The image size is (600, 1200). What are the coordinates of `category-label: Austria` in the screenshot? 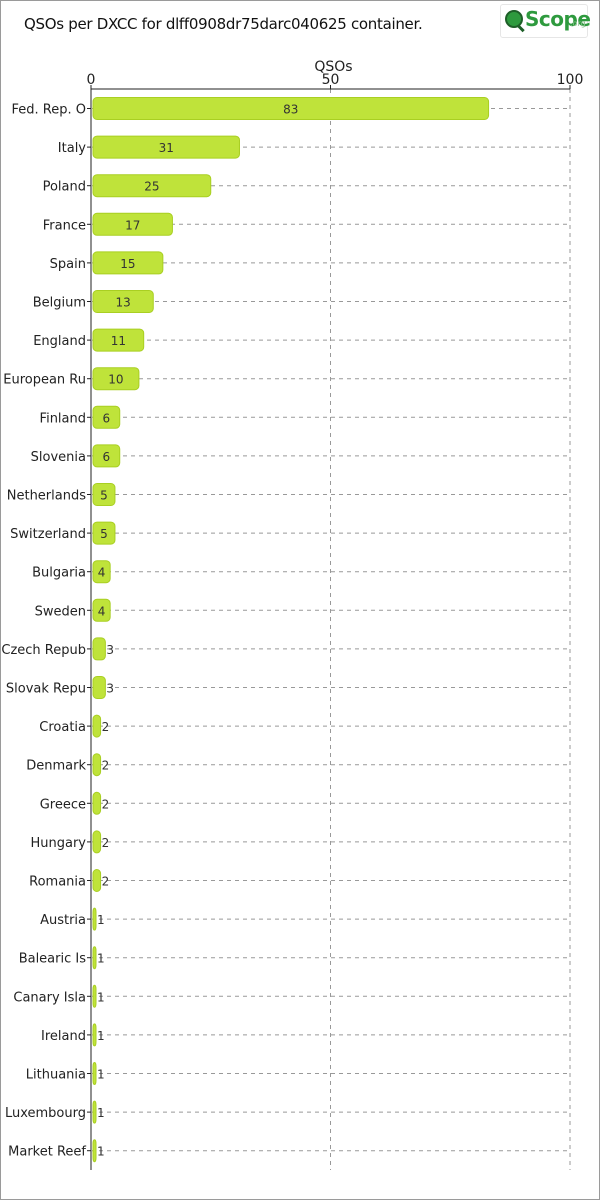 It's located at (63, 920).